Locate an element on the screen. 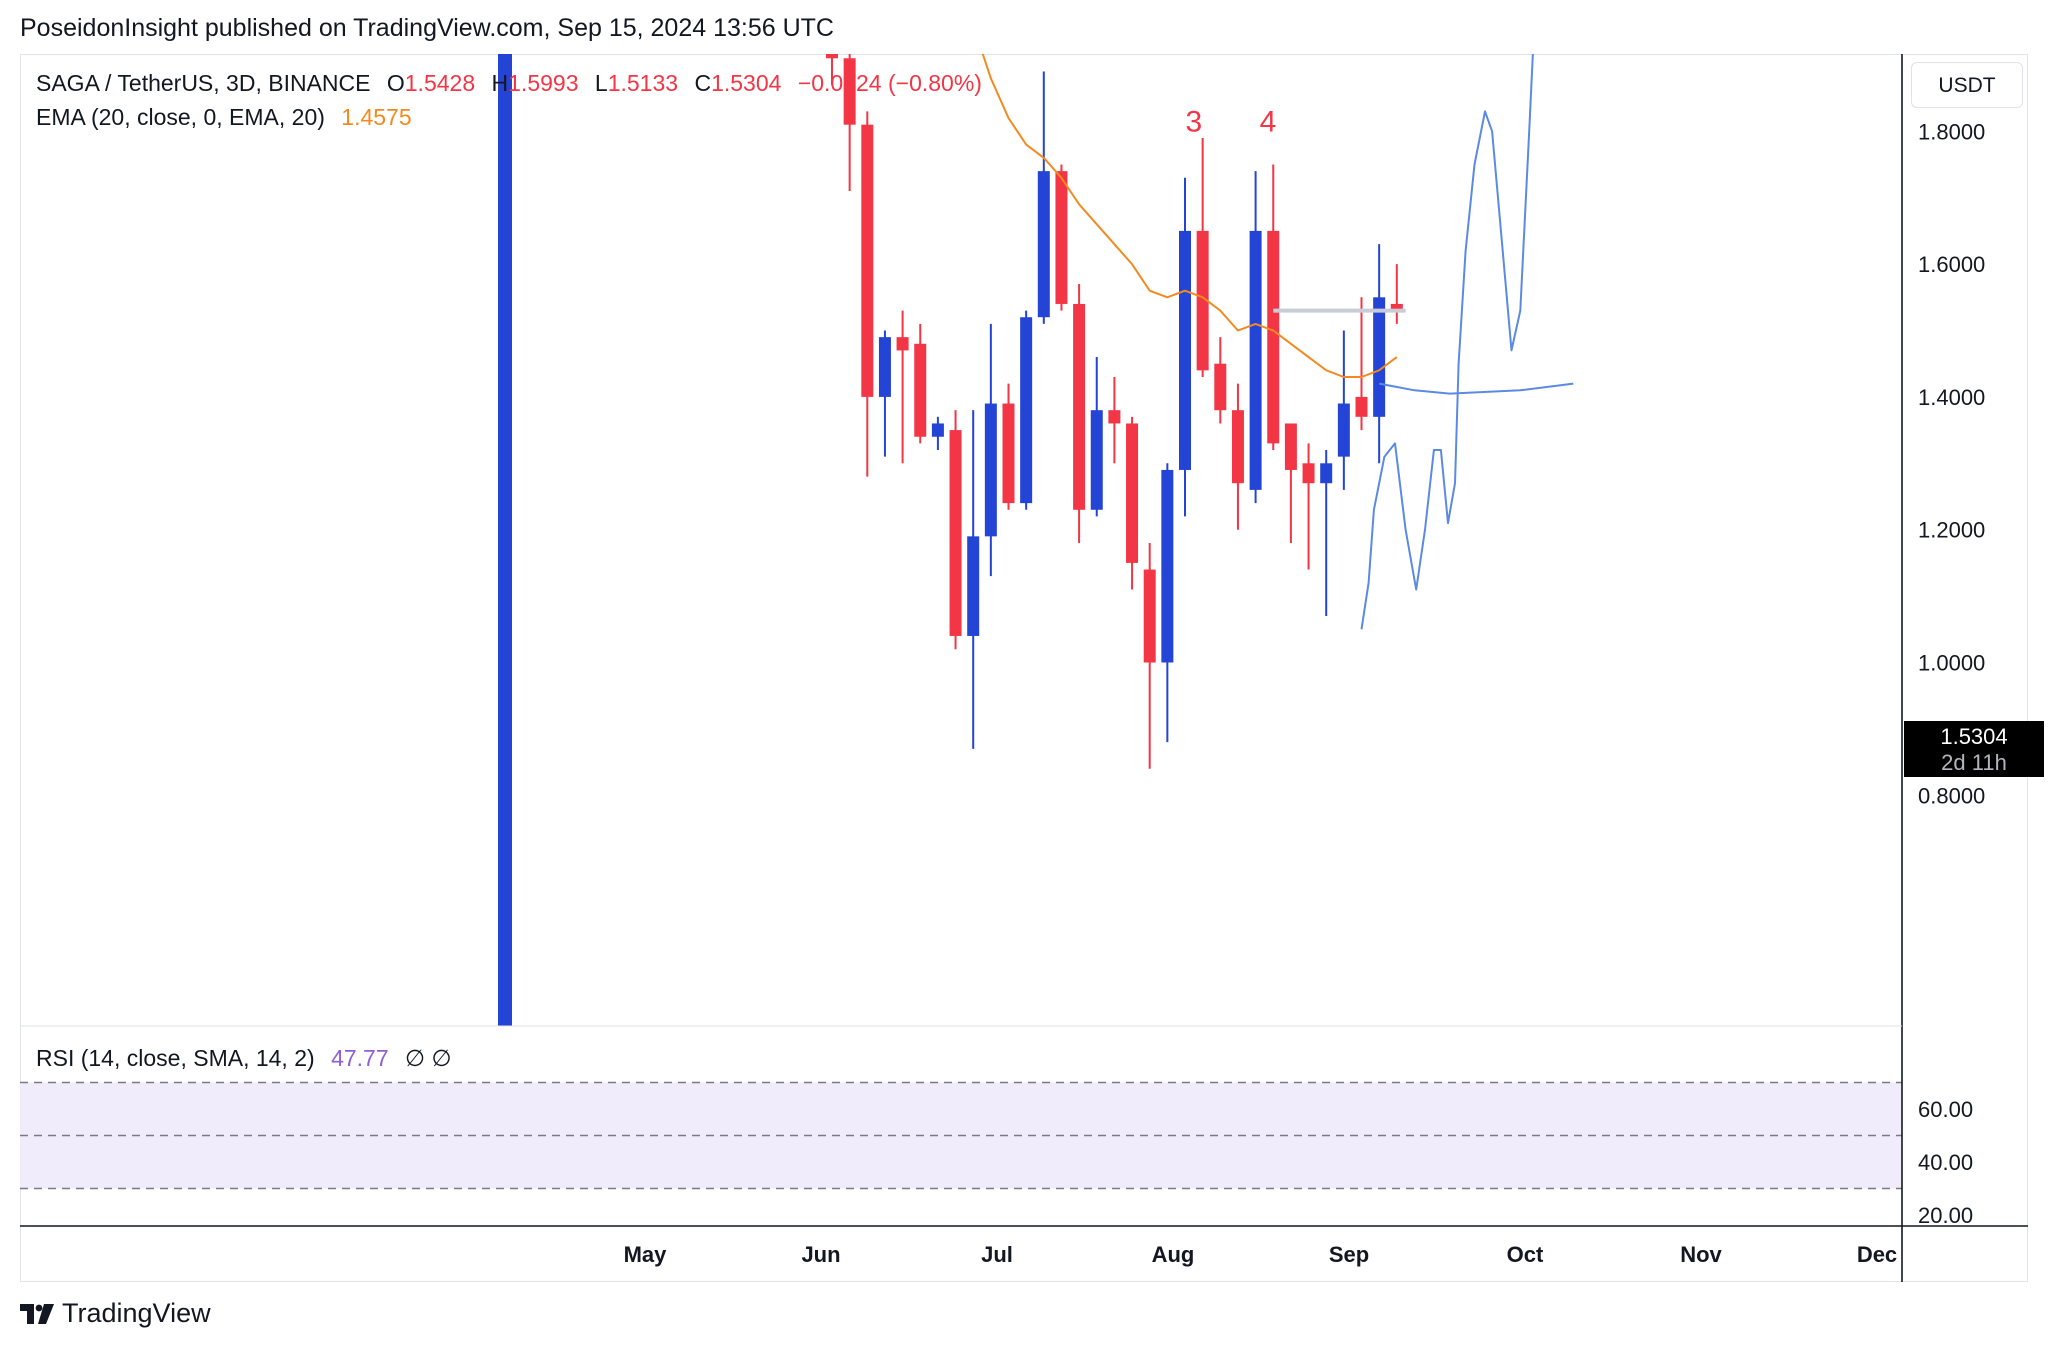  wave-label: 4 is located at coordinates (1268, 121).